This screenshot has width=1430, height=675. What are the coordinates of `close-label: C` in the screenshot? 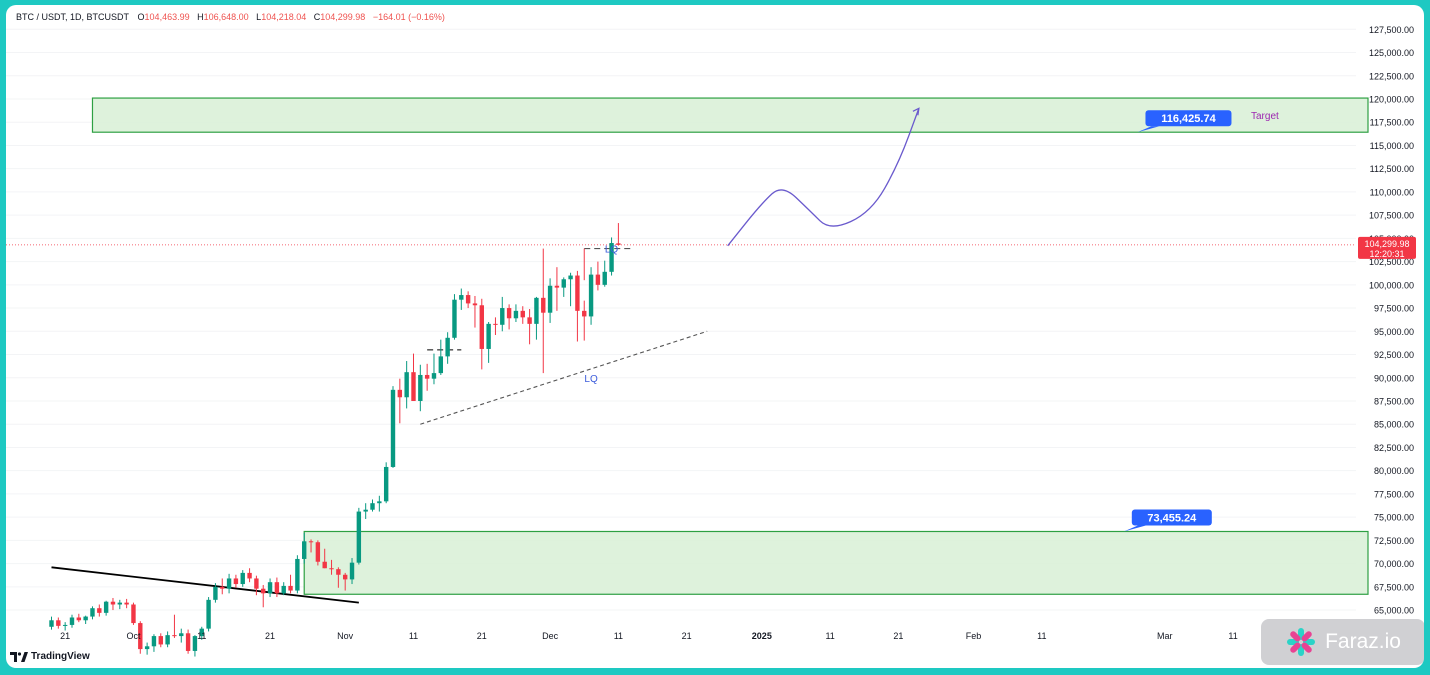 It's located at (317, 17).